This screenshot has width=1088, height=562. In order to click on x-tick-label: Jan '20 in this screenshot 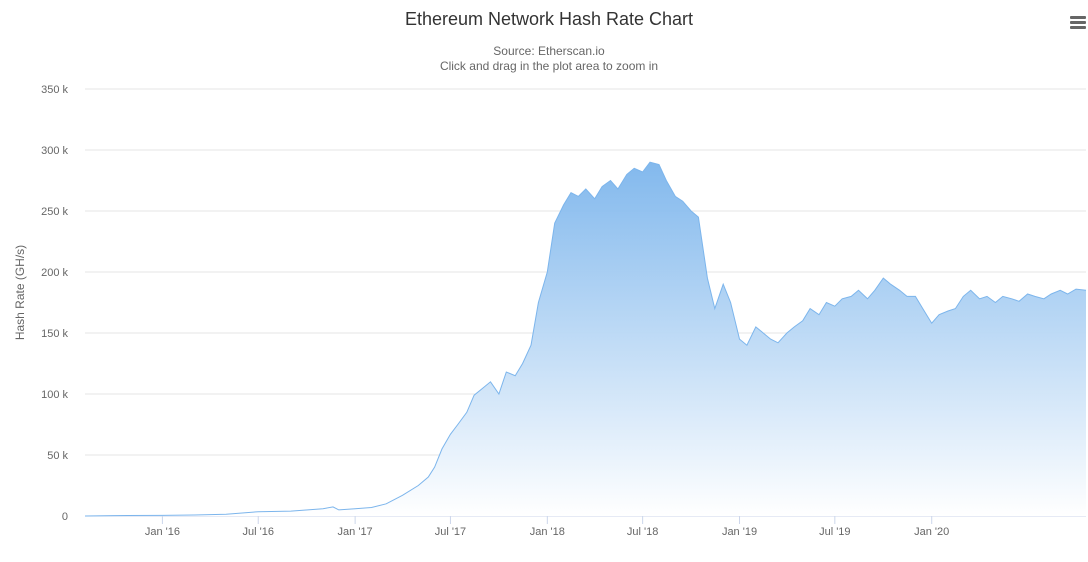, I will do `click(931, 532)`.